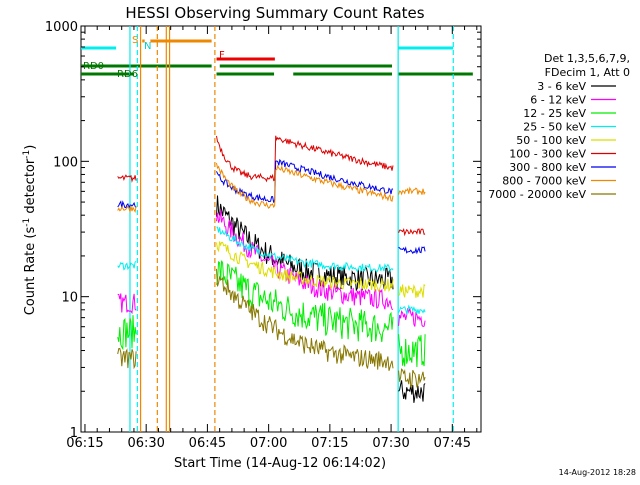 The width and height of the screenshot is (640, 485). Describe the element at coordinates (30, 147) in the screenshot. I see `y-axis-title-part3: )` at that location.